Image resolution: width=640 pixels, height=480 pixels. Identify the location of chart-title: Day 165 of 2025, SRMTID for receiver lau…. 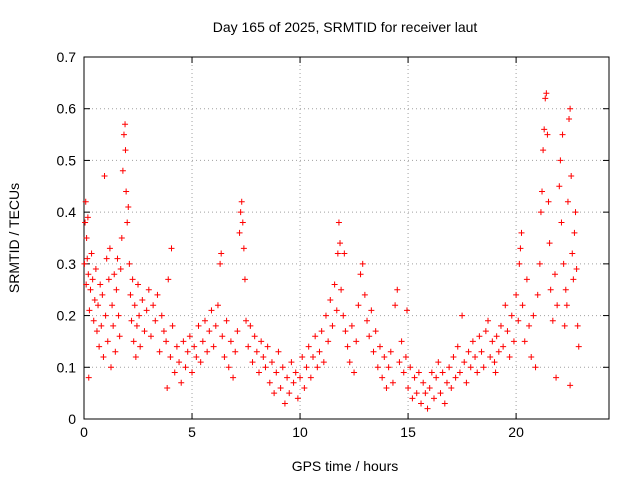
(345, 27).